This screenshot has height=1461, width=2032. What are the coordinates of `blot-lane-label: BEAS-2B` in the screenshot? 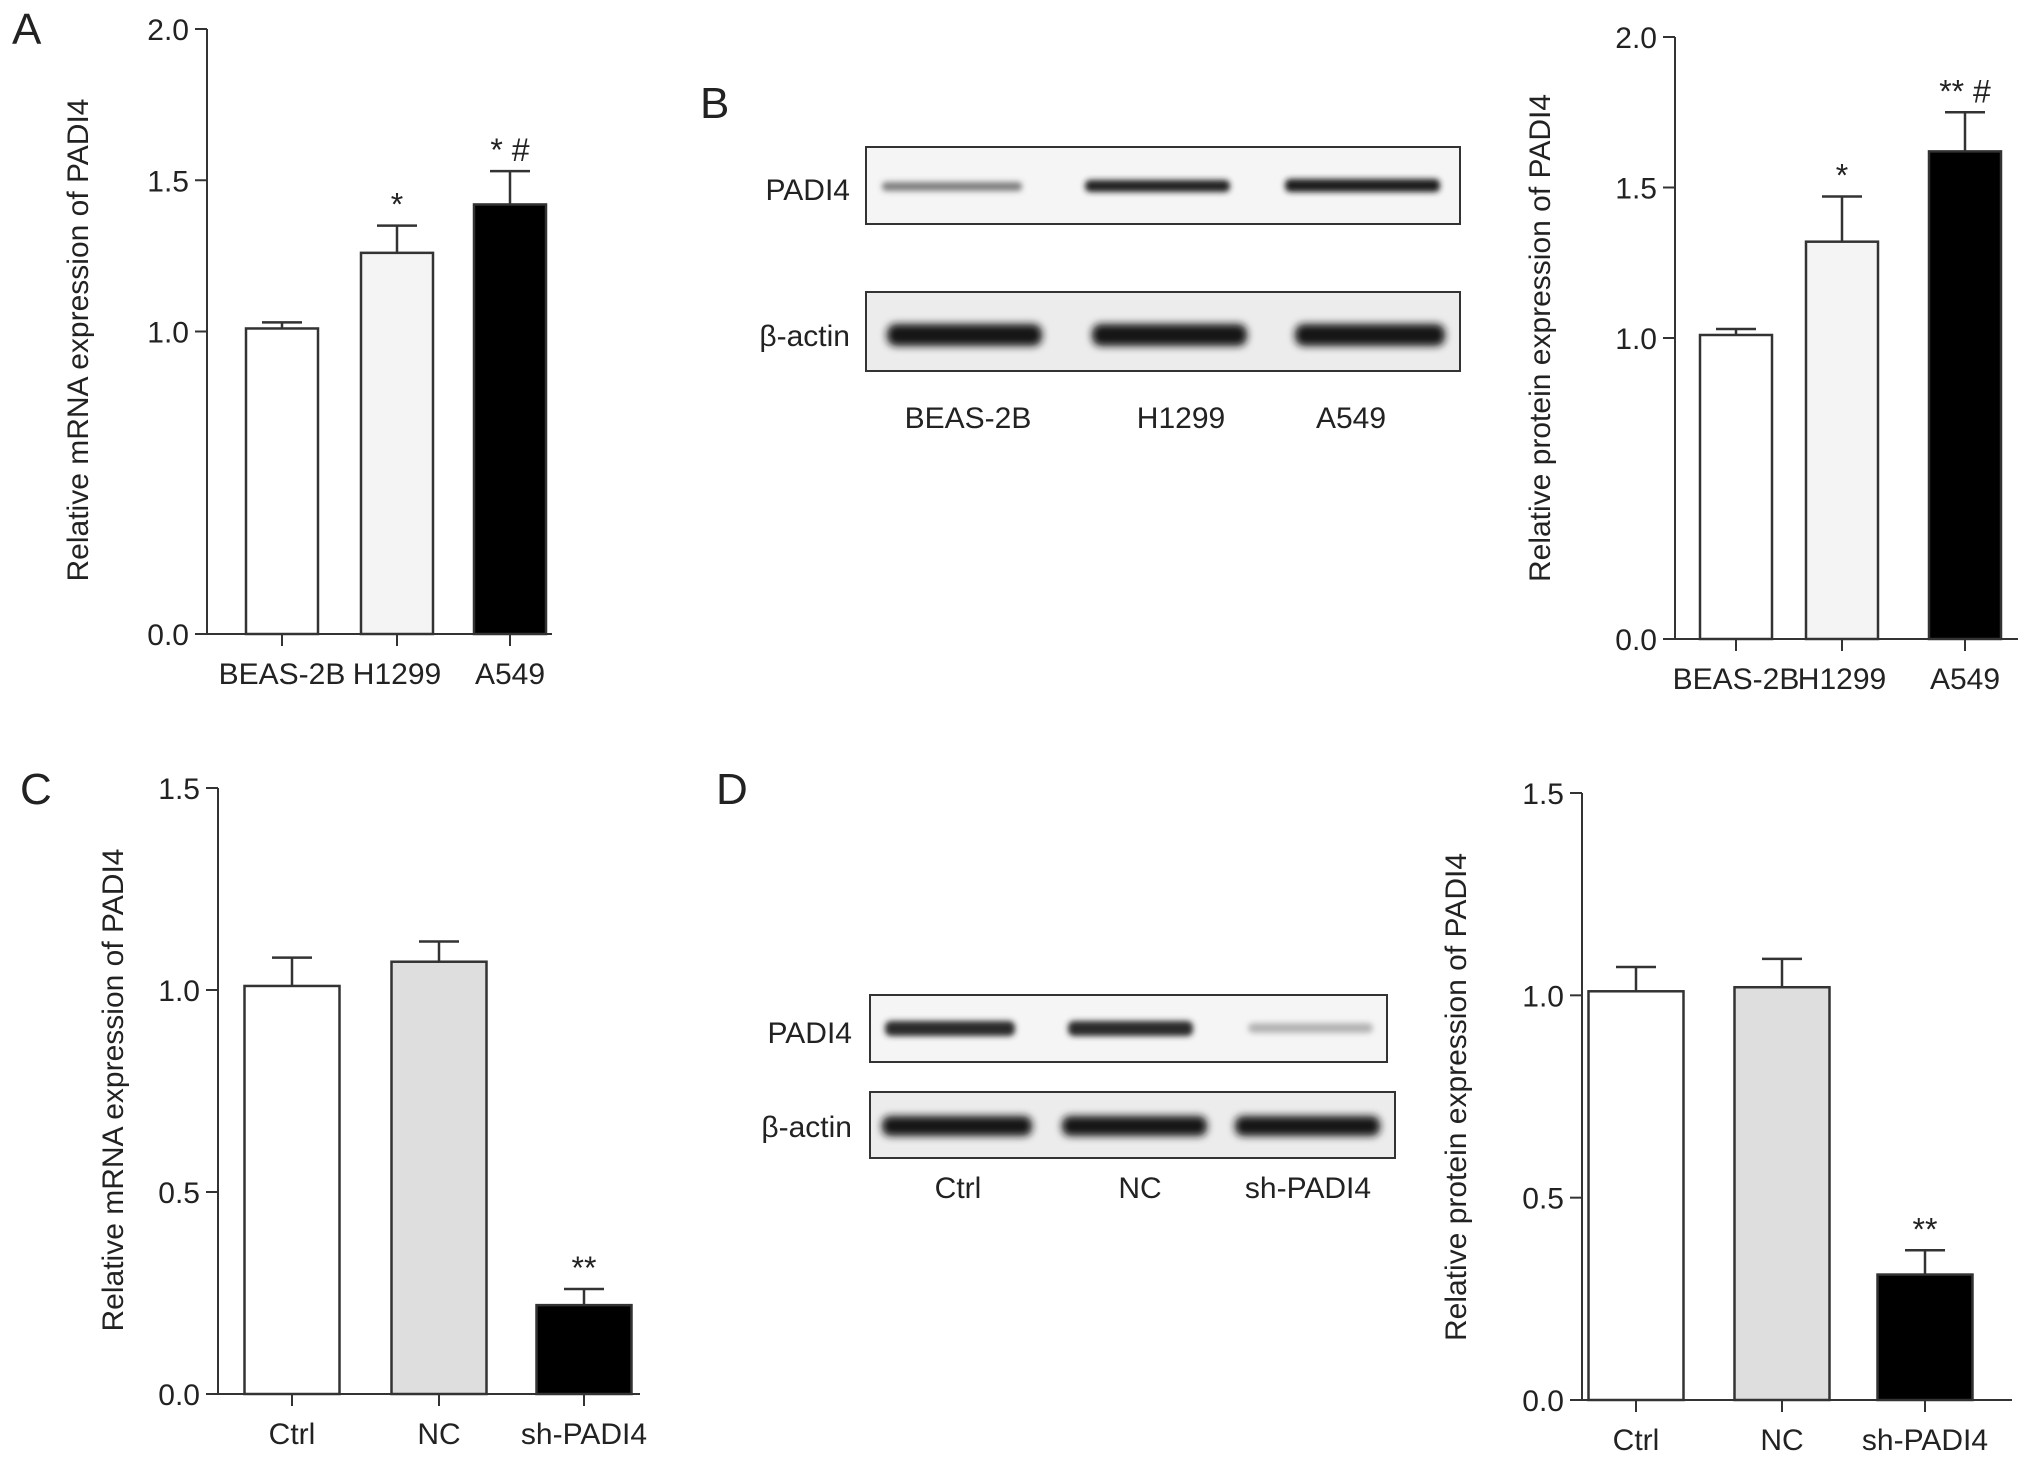 It's located at (968, 418).